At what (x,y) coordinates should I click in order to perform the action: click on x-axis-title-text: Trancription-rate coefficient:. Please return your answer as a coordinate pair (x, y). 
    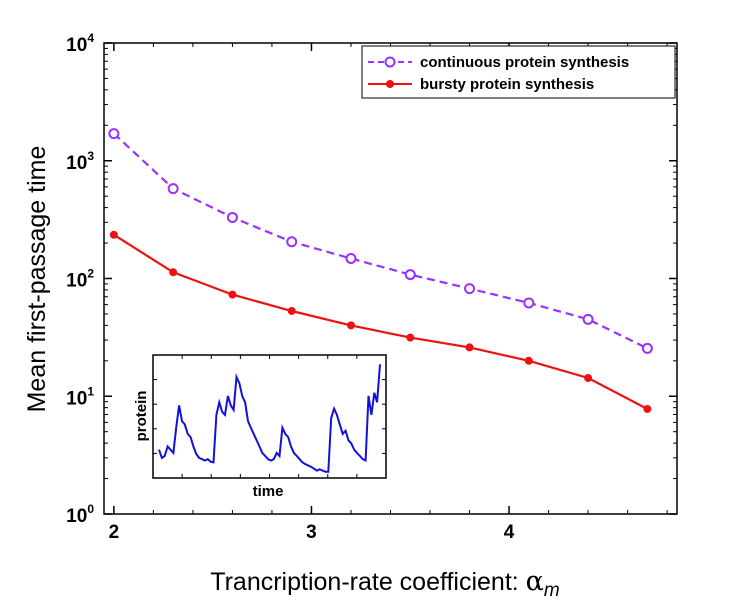
    Looking at the image, I should click on (367, 582).